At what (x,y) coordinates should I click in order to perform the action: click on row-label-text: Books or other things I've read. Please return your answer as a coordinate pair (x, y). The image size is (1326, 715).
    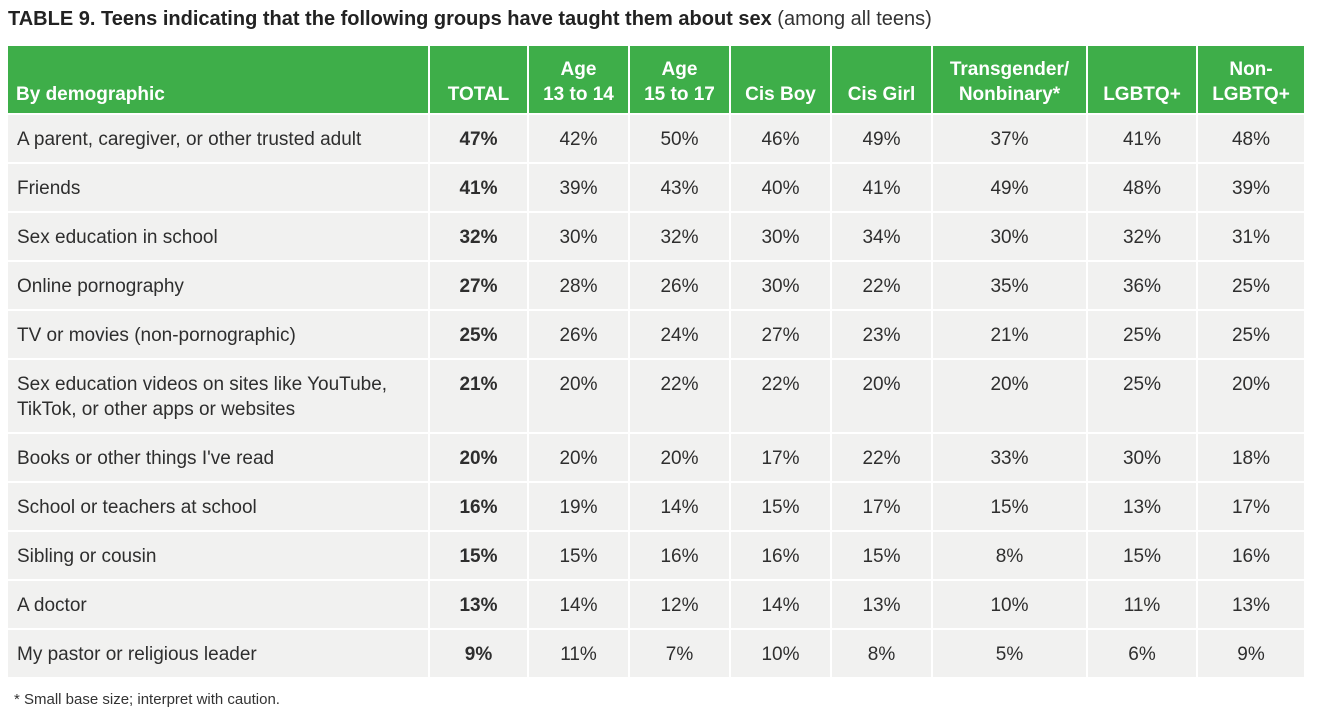
    Looking at the image, I should click on (146, 458).